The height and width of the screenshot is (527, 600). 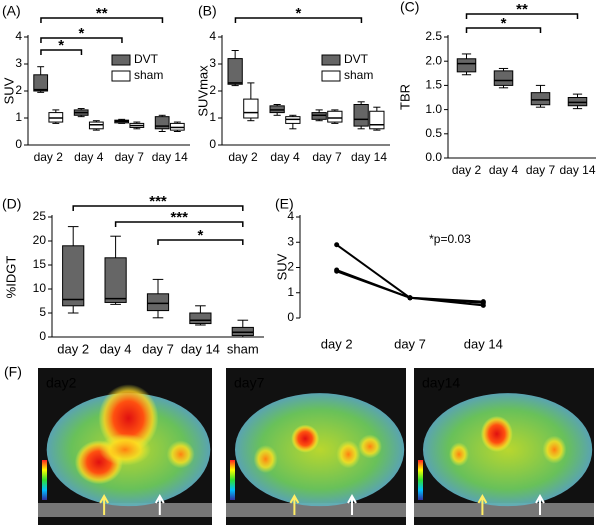 What do you see at coordinates (11, 204) in the screenshot?
I see `panel-label: (D)` at bounding box center [11, 204].